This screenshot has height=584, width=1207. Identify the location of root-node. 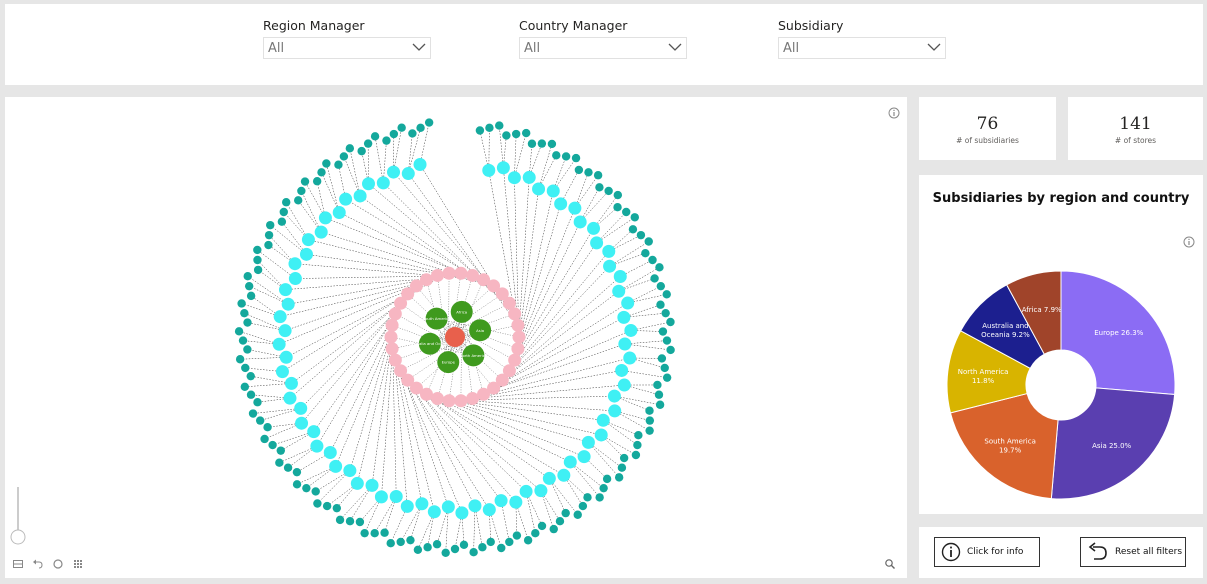
(455, 337).